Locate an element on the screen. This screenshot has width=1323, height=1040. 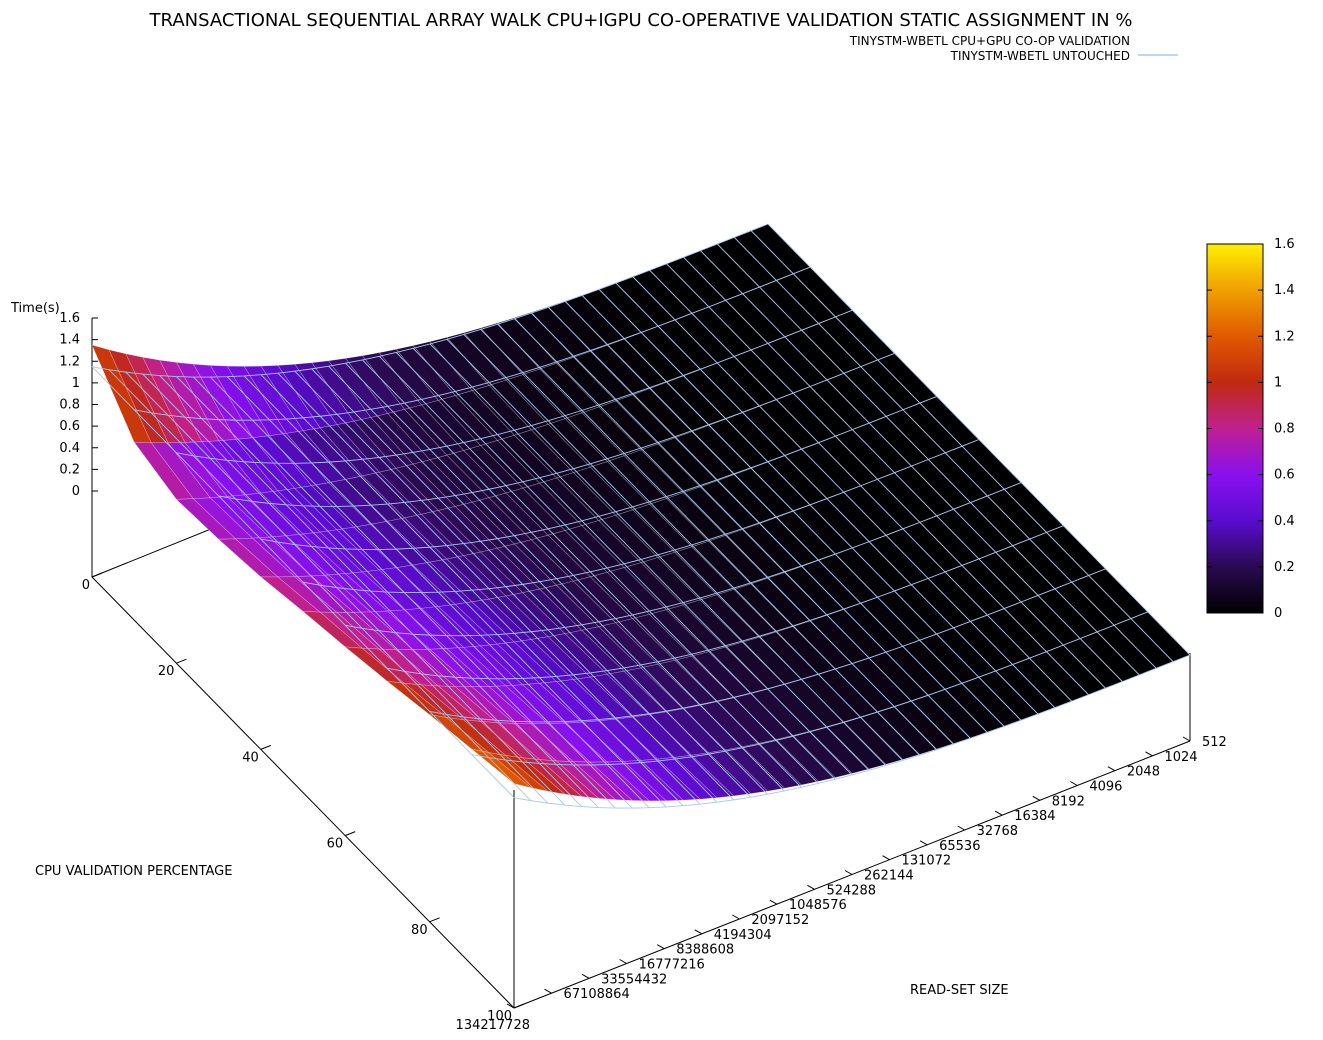
y-tick-label: 134217728 is located at coordinates (493, 1025).